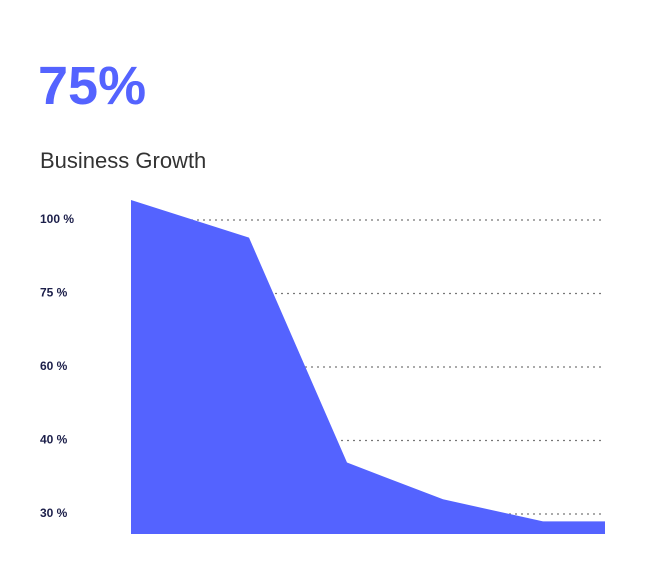  What do you see at coordinates (57, 219) in the screenshot?
I see `y-tick-label: 100 %` at bounding box center [57, 219].